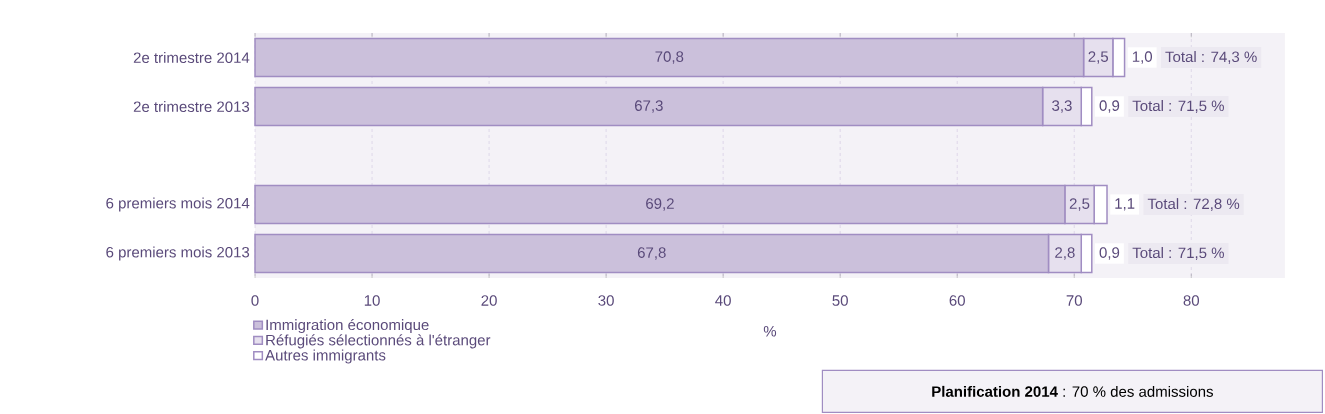 The width and height of the screenshot is (1325, 414). I want to click on y-tick-label: 2e trimestre 2013, so click(191, 106).